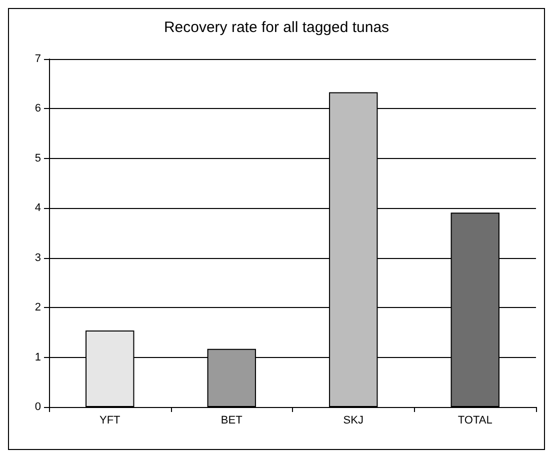 Image resolution: width=555 pixels, height=460 pixels. I want to click on x-tick-label: SKJ, so click(353, 420).